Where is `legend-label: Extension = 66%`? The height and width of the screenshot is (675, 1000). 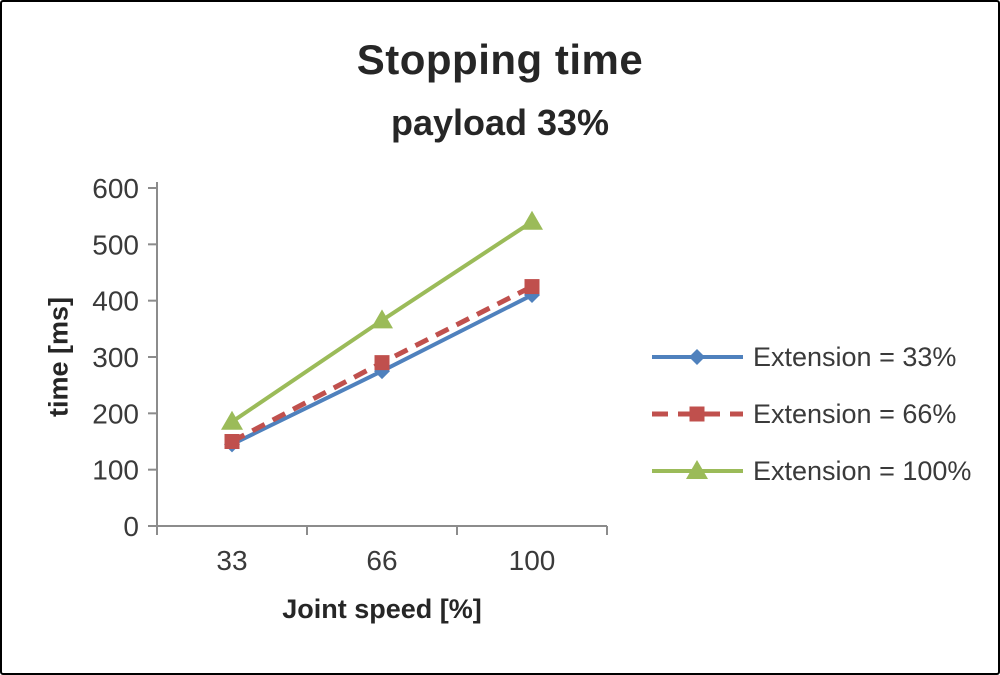
legend-label: Extension = 66% is located at coordinates (855, 413).